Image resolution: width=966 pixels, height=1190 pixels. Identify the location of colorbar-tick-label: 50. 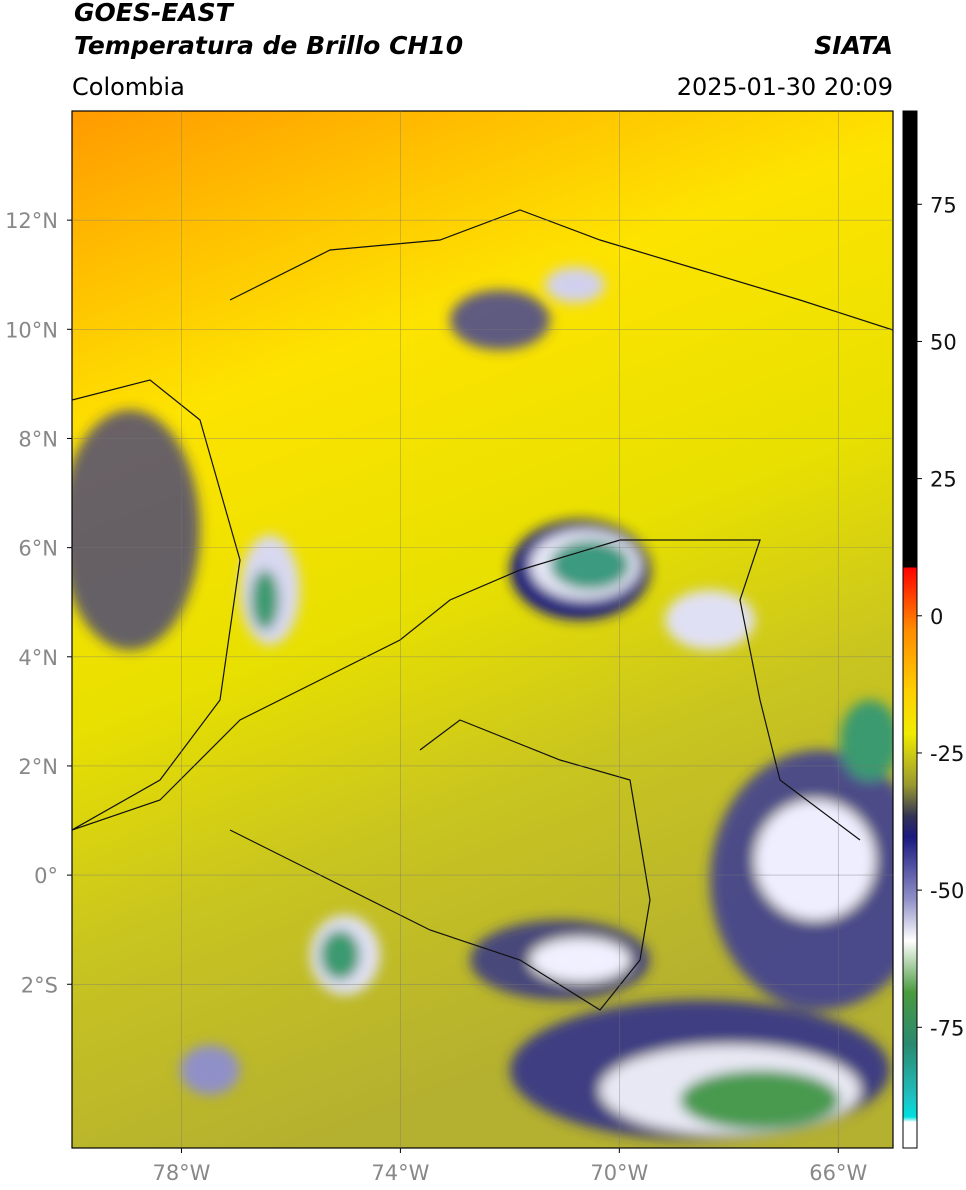
(943, 342).